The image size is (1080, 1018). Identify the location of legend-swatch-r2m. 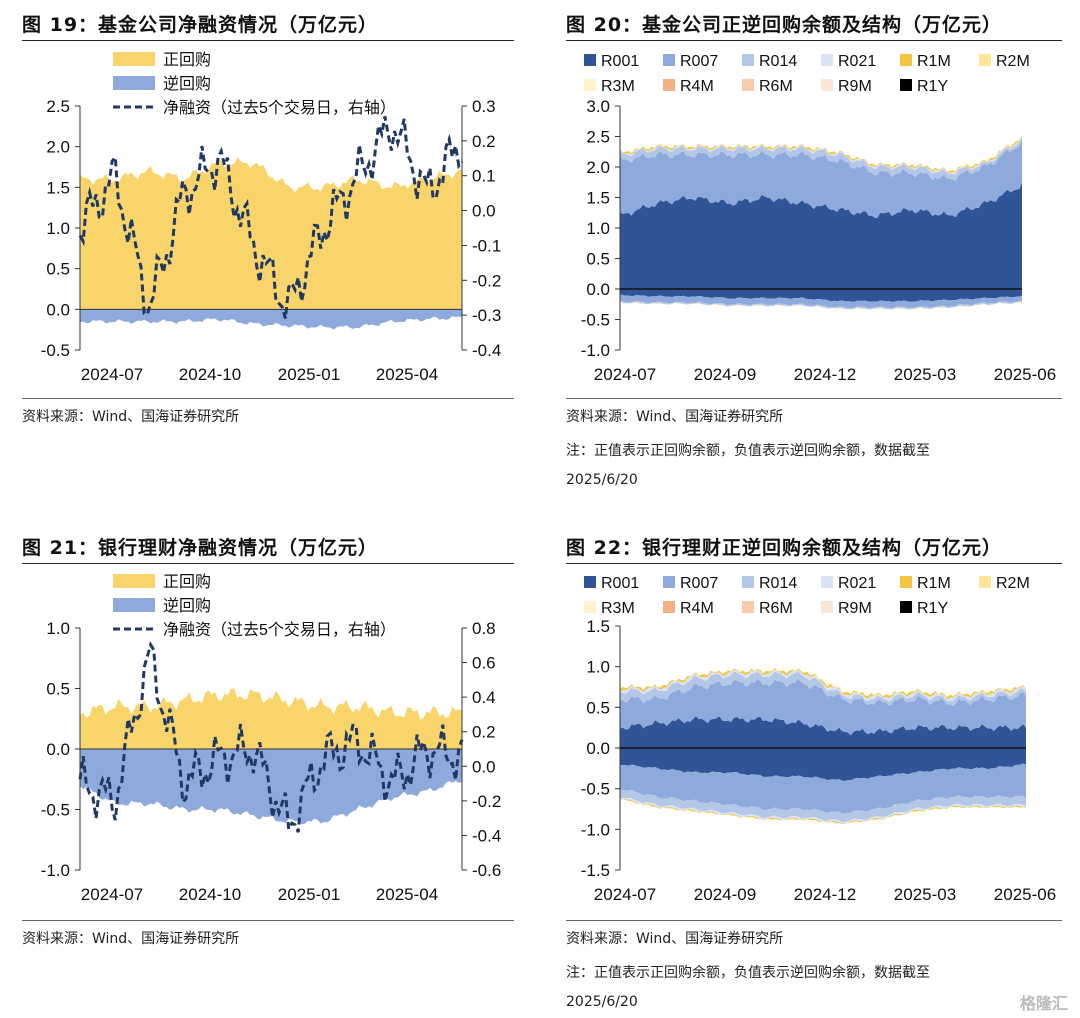
(985, 582).